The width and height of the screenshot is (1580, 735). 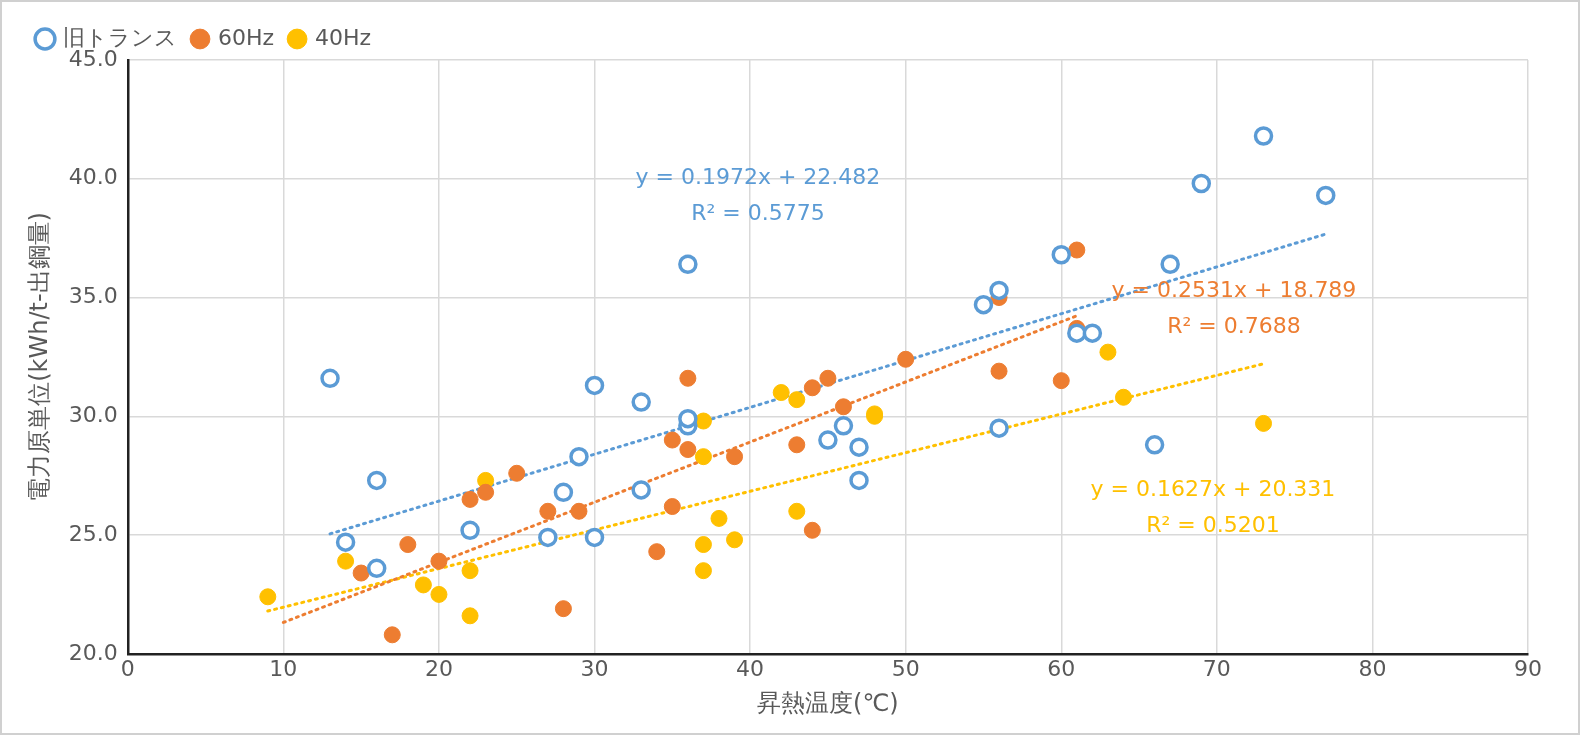 I want to click on x-tick-label: 70, so click(x=1216, y=668).